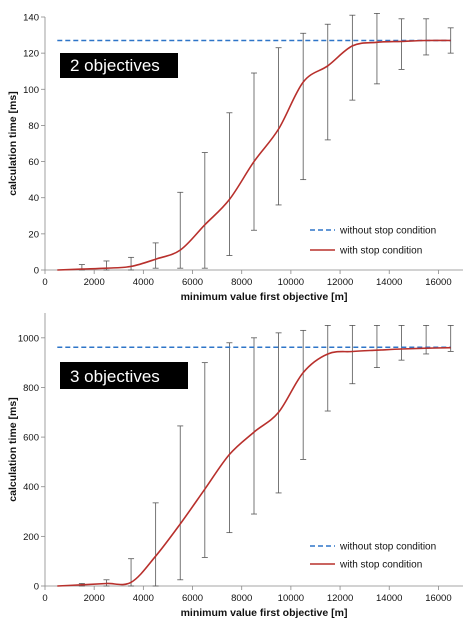  What do you see at coordinates (28, 462) in the screenshot?
I see `y-tick-labels: 0 200 400 600 800 1000` at bounding box center [28, 462].